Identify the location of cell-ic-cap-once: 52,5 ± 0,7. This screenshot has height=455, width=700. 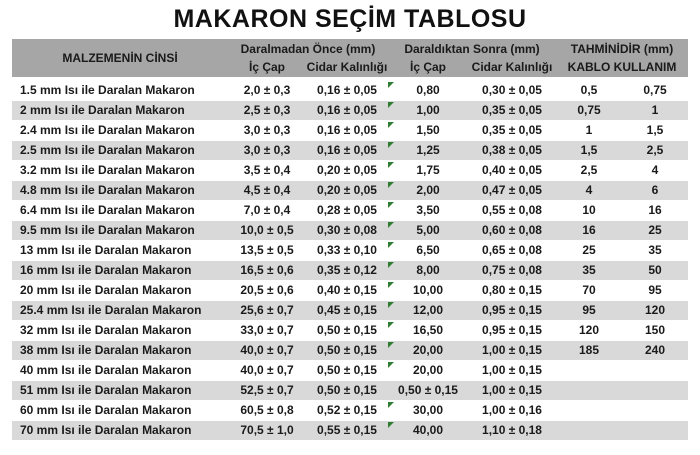
(267, 390).